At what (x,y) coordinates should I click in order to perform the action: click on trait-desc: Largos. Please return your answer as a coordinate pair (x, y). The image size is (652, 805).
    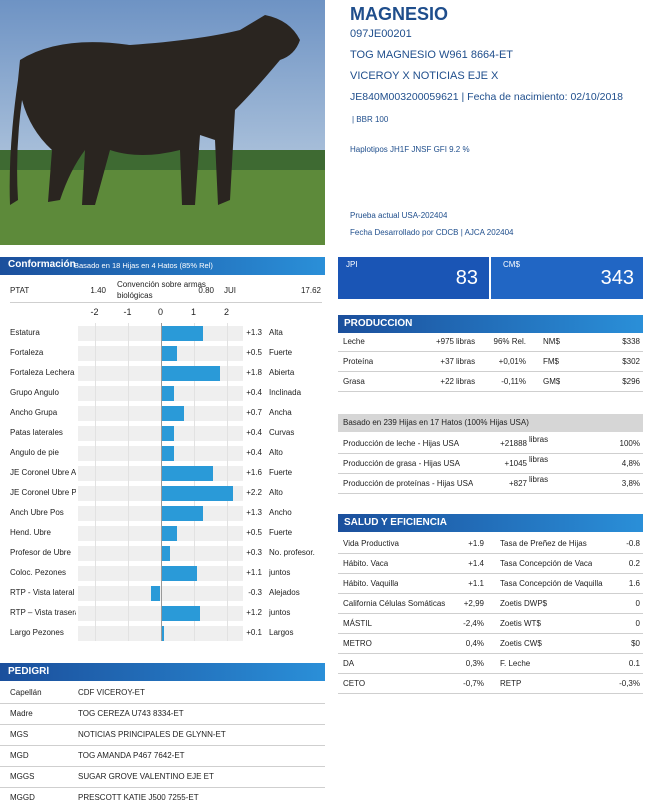
    Looking at the image, I should click on (281, 632).